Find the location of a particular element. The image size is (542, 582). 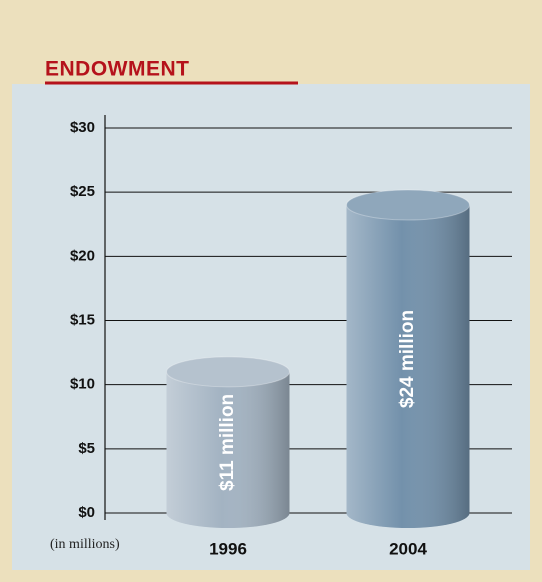

y-tick-label: $30 is located at coordinates (82, 127).